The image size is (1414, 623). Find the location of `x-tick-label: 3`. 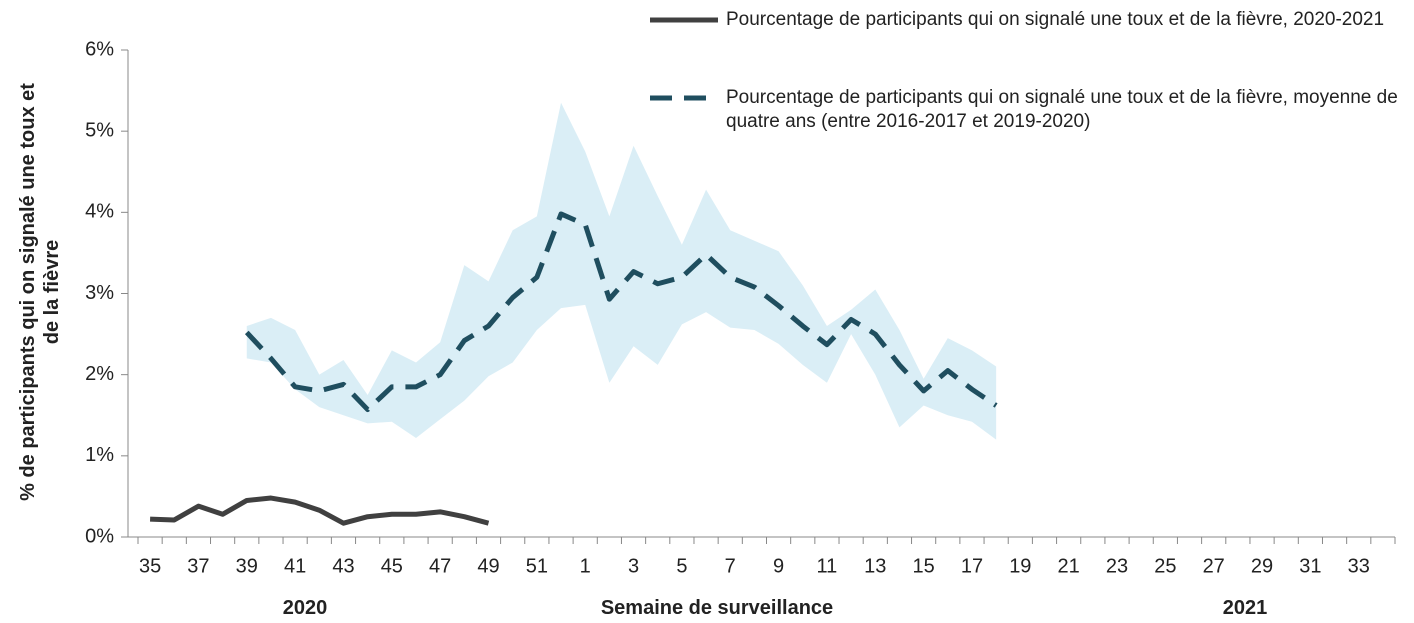

x-tick-label: 3 is located at coordinates (633, 566).